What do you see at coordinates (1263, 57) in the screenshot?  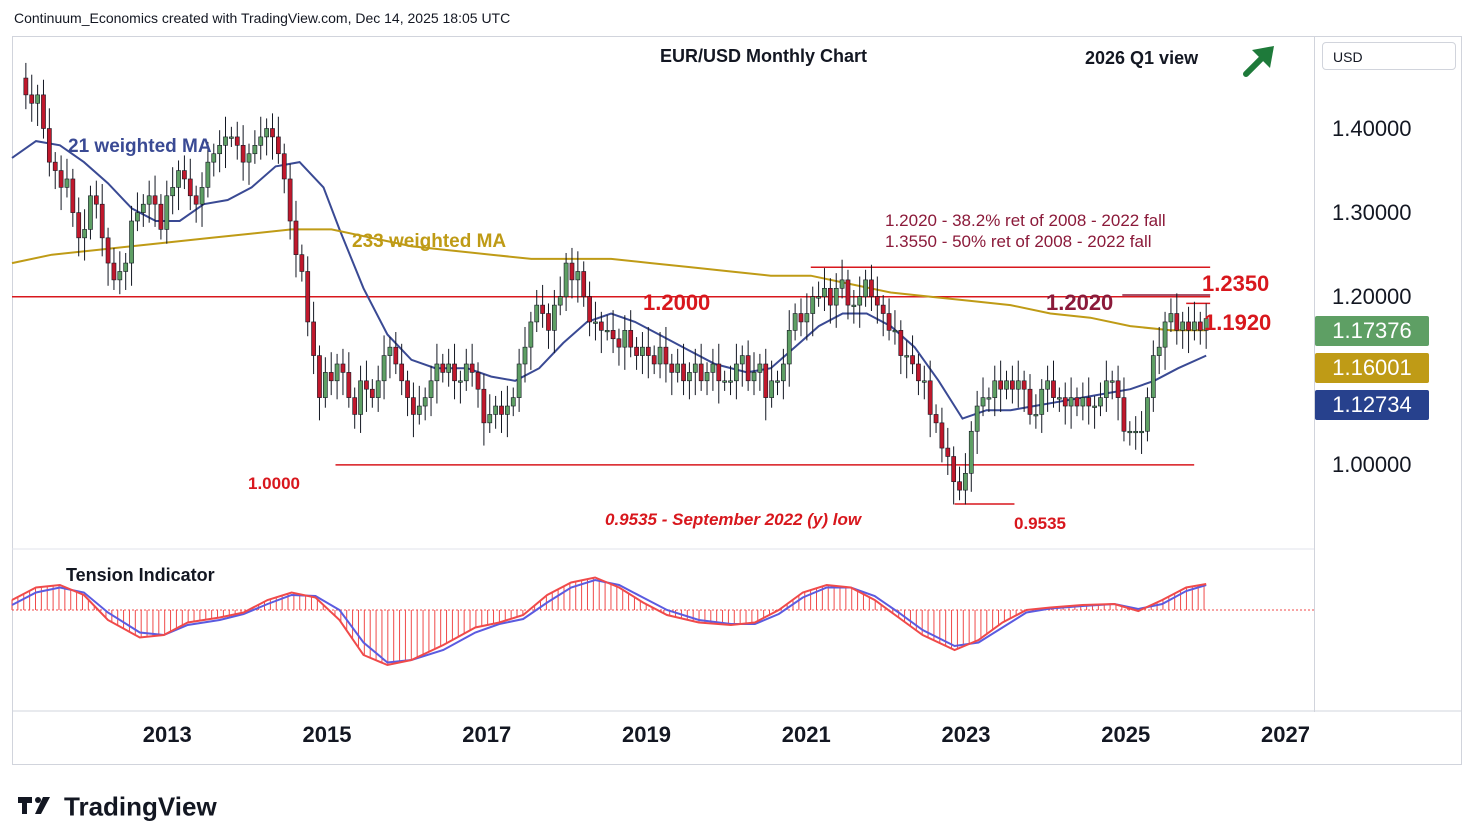 I see `view-arrow-head` at bounding box center [1263, 57].